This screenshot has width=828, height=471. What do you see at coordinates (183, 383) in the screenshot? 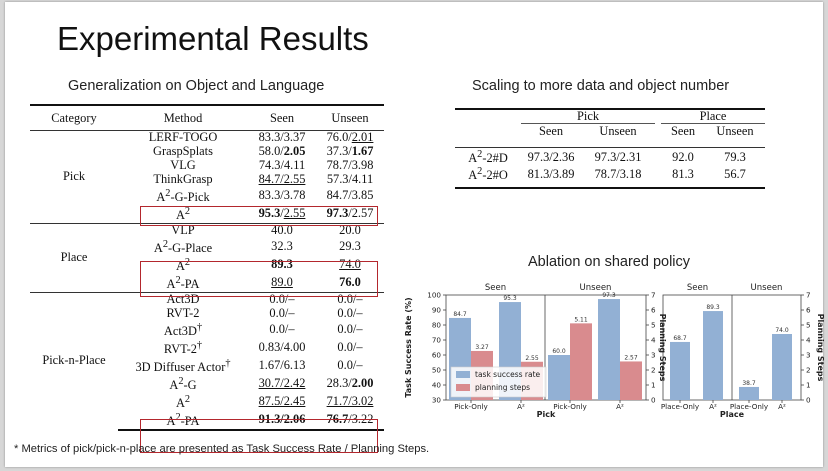
I see `method-cell: A2-G` at bounding box center [183, 383].